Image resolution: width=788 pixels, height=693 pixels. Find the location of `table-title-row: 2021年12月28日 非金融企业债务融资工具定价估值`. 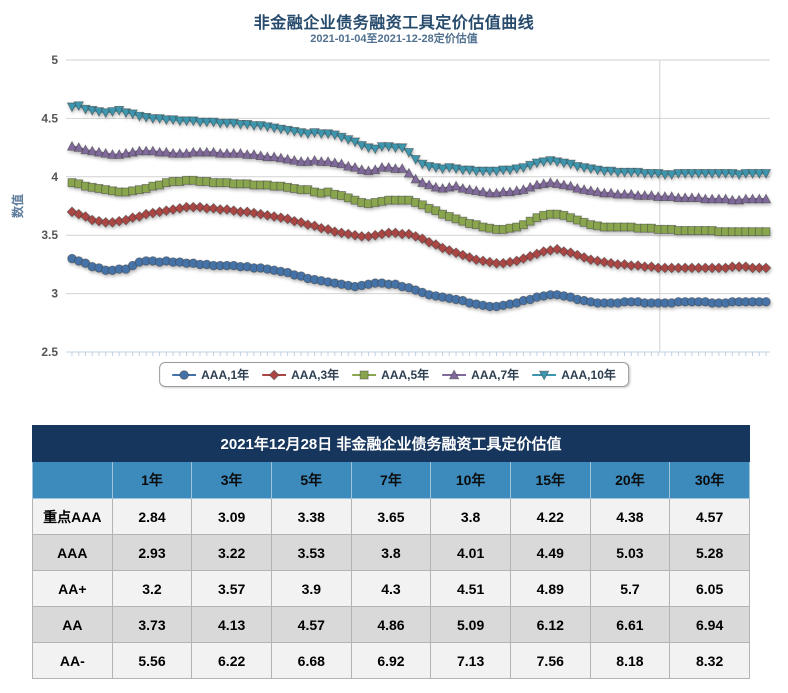

table-title-row: 2021年12月28日 非金融企业债务融资工具定价估值 is located at coordinates (391, 443).